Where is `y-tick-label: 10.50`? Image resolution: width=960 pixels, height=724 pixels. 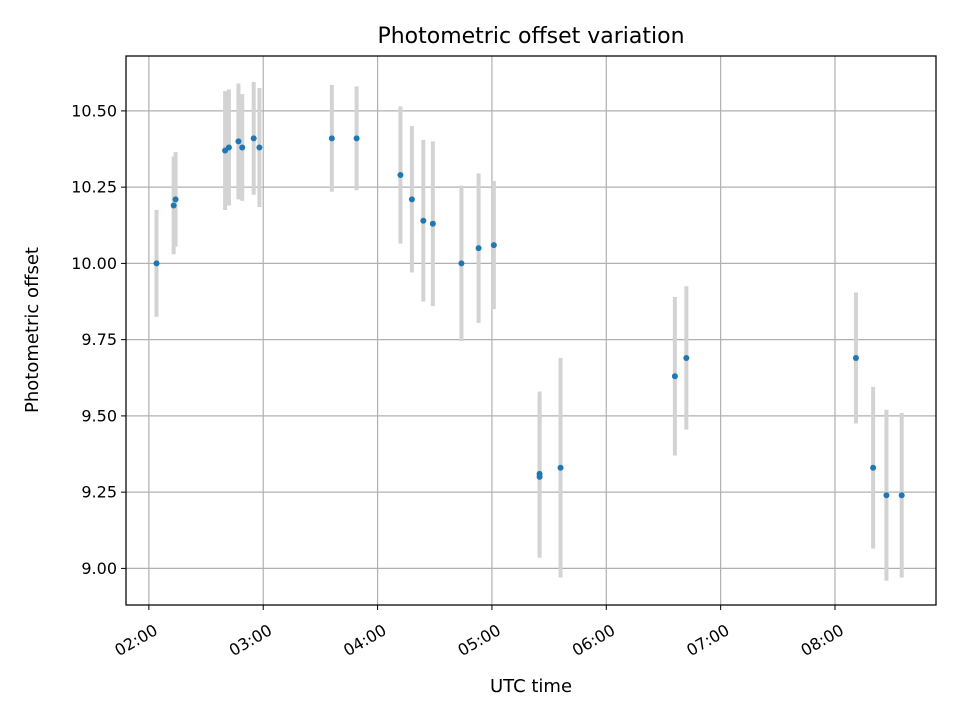 y-tick-label: 10.50 is located at coordinates (94, 110).